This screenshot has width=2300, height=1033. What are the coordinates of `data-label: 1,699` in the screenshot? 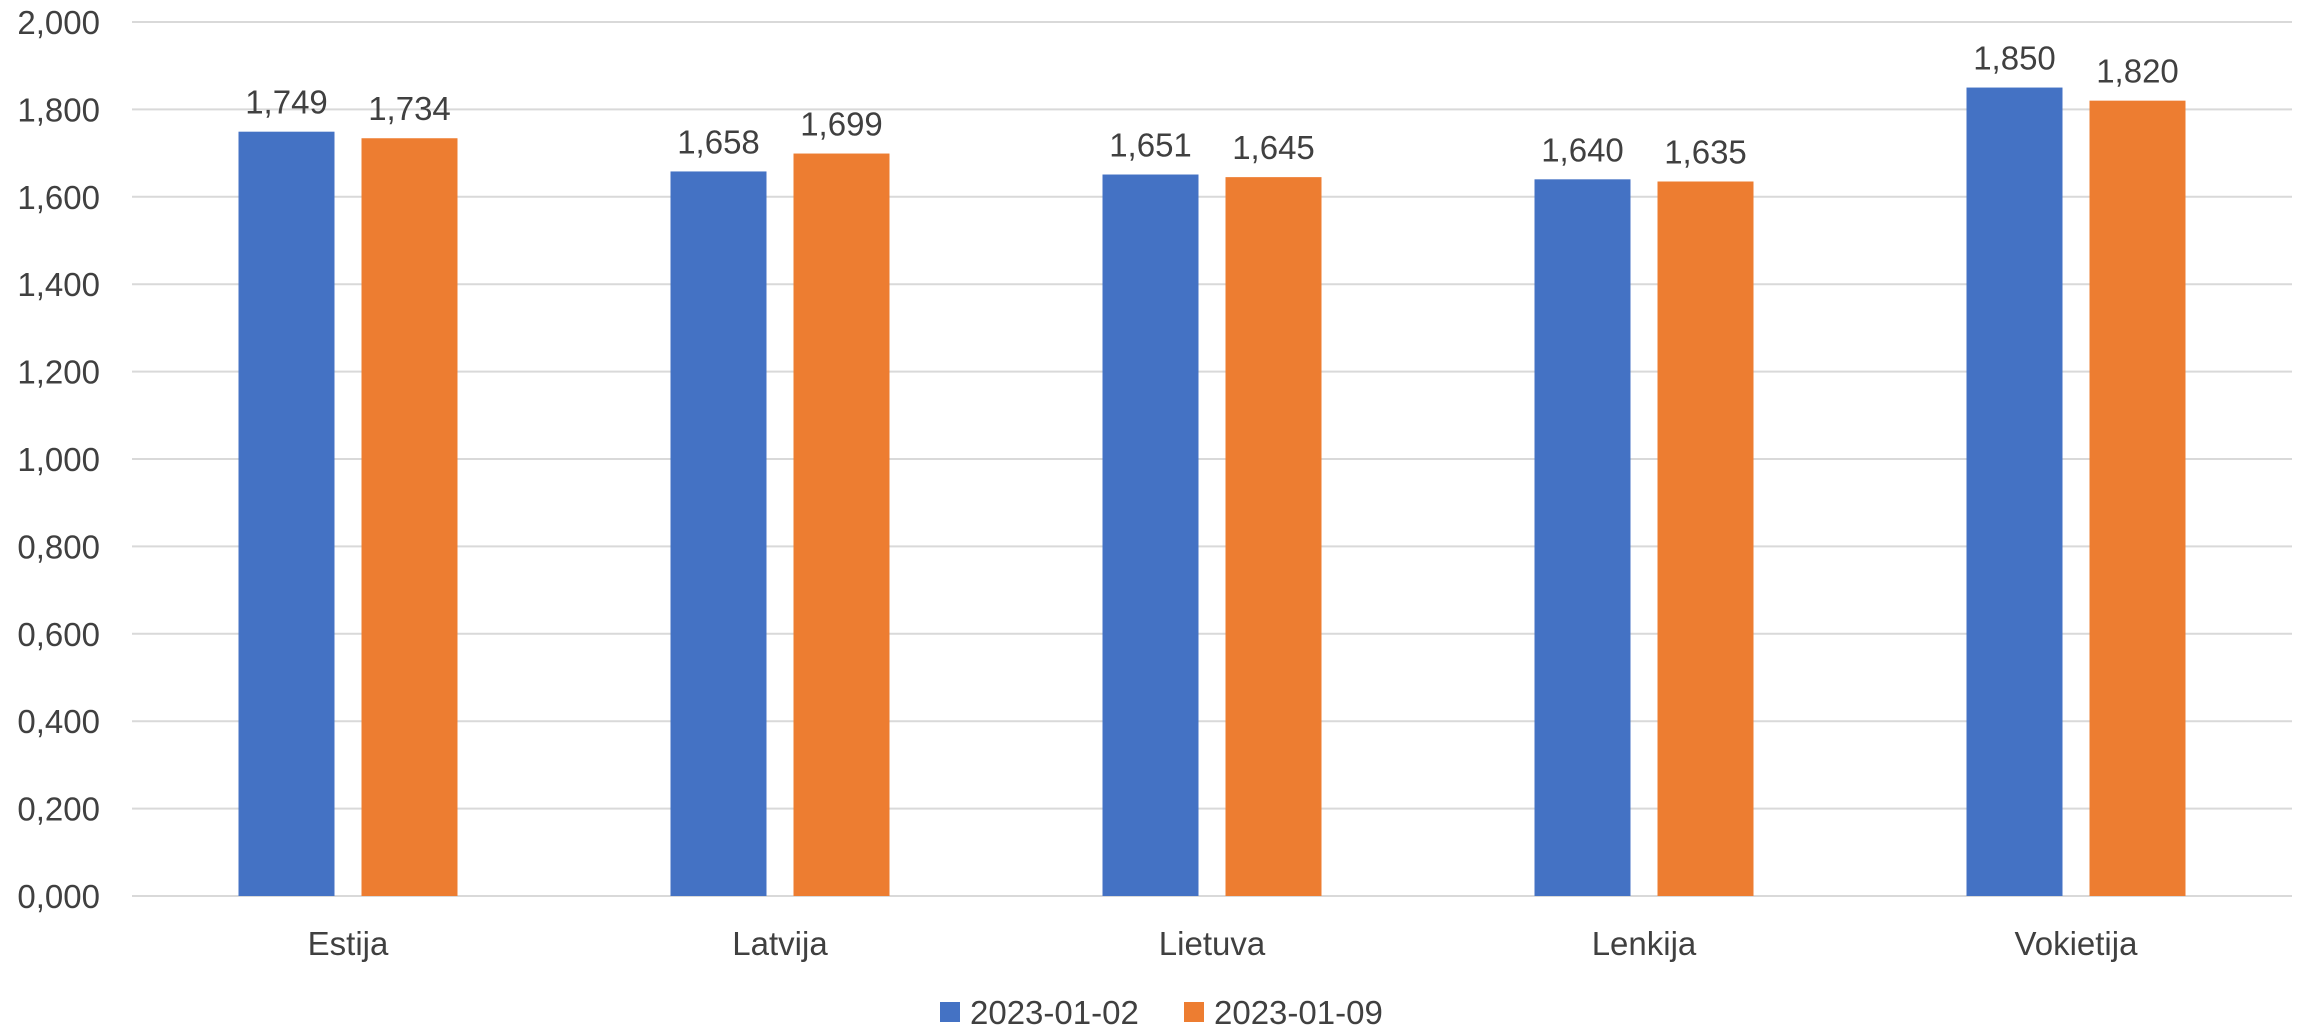 It's located at (841, 124).